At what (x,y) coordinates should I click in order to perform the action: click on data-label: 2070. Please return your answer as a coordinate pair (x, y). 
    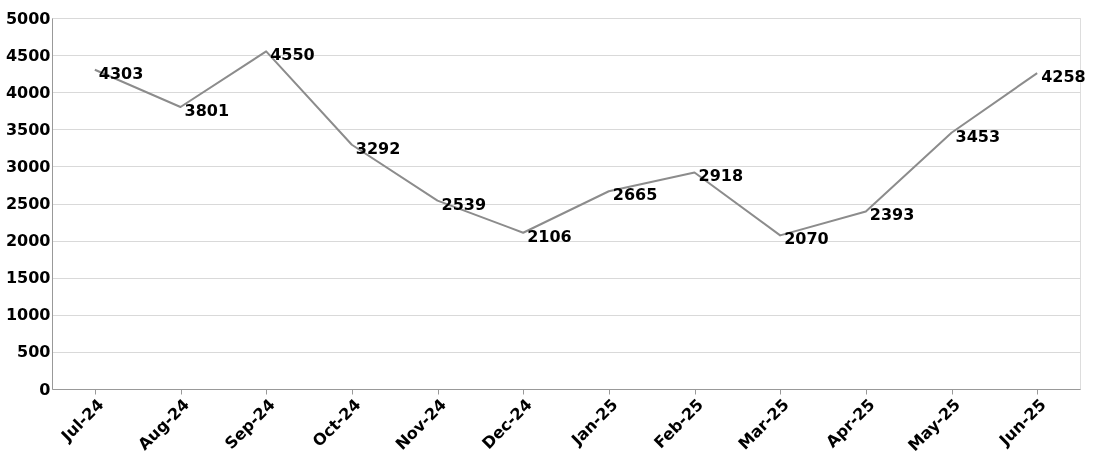
    Looking at the image, I should click on (806, 239).